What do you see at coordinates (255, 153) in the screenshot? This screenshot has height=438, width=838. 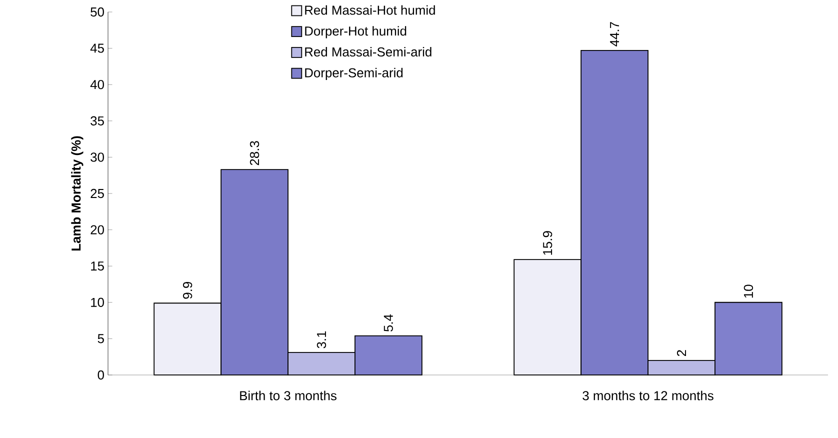 I see `data-label: 28.3` at bounding box center [255, 153].